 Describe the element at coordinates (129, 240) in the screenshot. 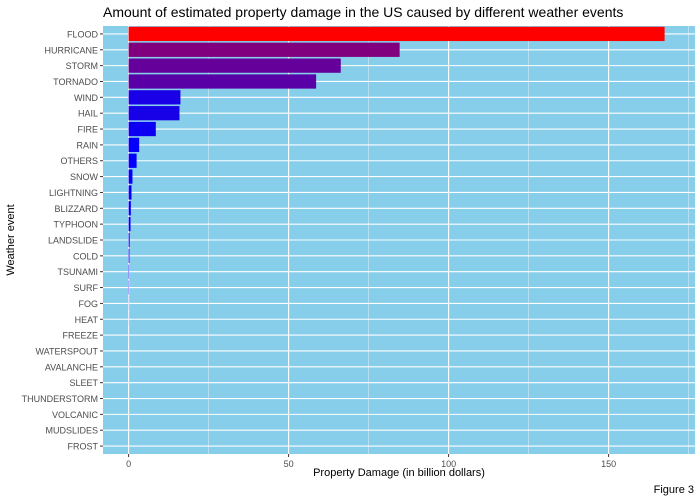

I see `bar-landslide` at that location.